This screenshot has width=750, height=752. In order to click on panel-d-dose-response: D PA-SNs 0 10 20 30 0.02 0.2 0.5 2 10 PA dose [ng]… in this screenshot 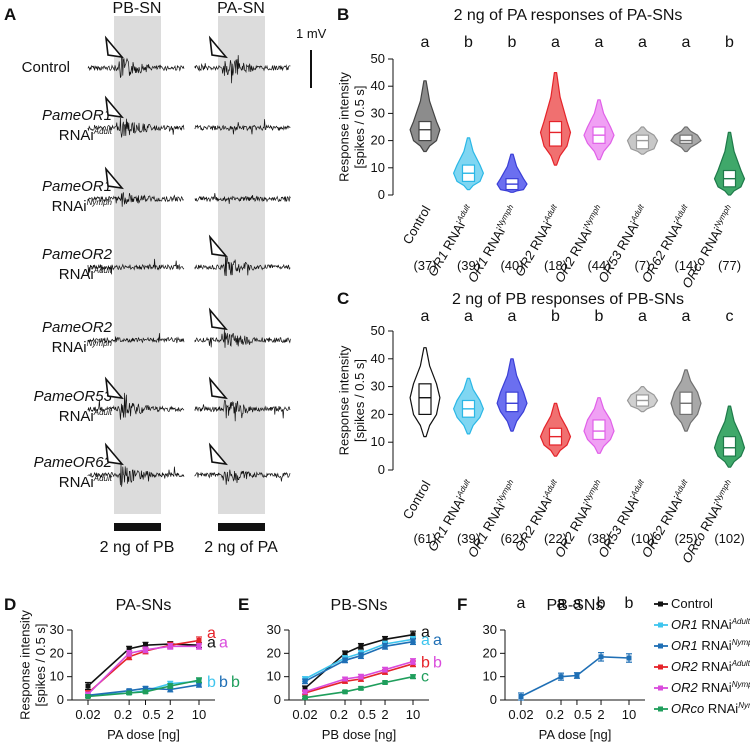, I will do `click(122, 668)`.